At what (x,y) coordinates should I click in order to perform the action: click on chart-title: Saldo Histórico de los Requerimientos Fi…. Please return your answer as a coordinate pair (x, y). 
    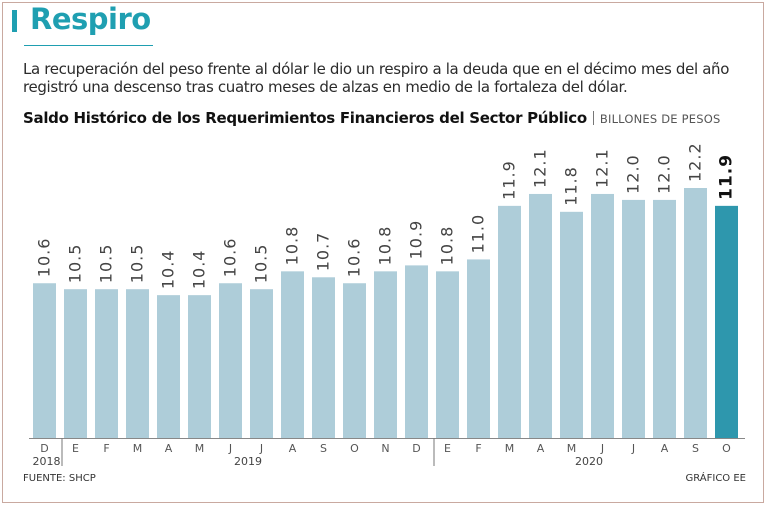
    Looking at the image, I should click on (305, 118).